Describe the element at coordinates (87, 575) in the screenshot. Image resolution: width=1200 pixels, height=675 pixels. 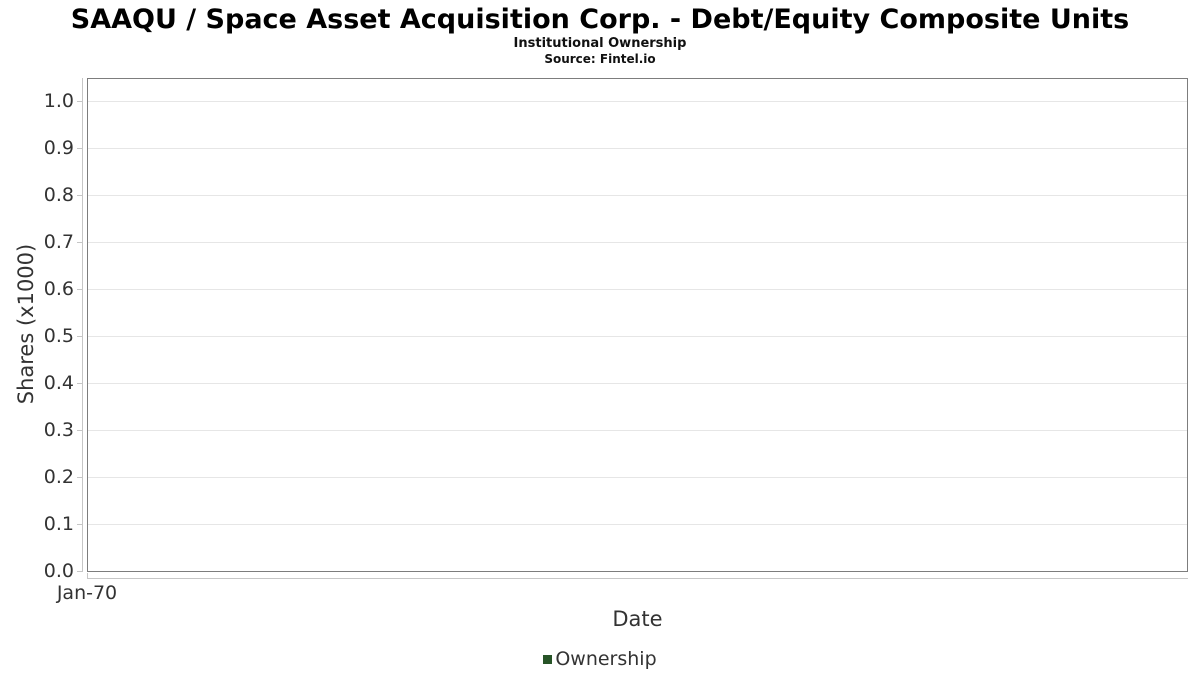
I see `x-axis-tick` at that location.